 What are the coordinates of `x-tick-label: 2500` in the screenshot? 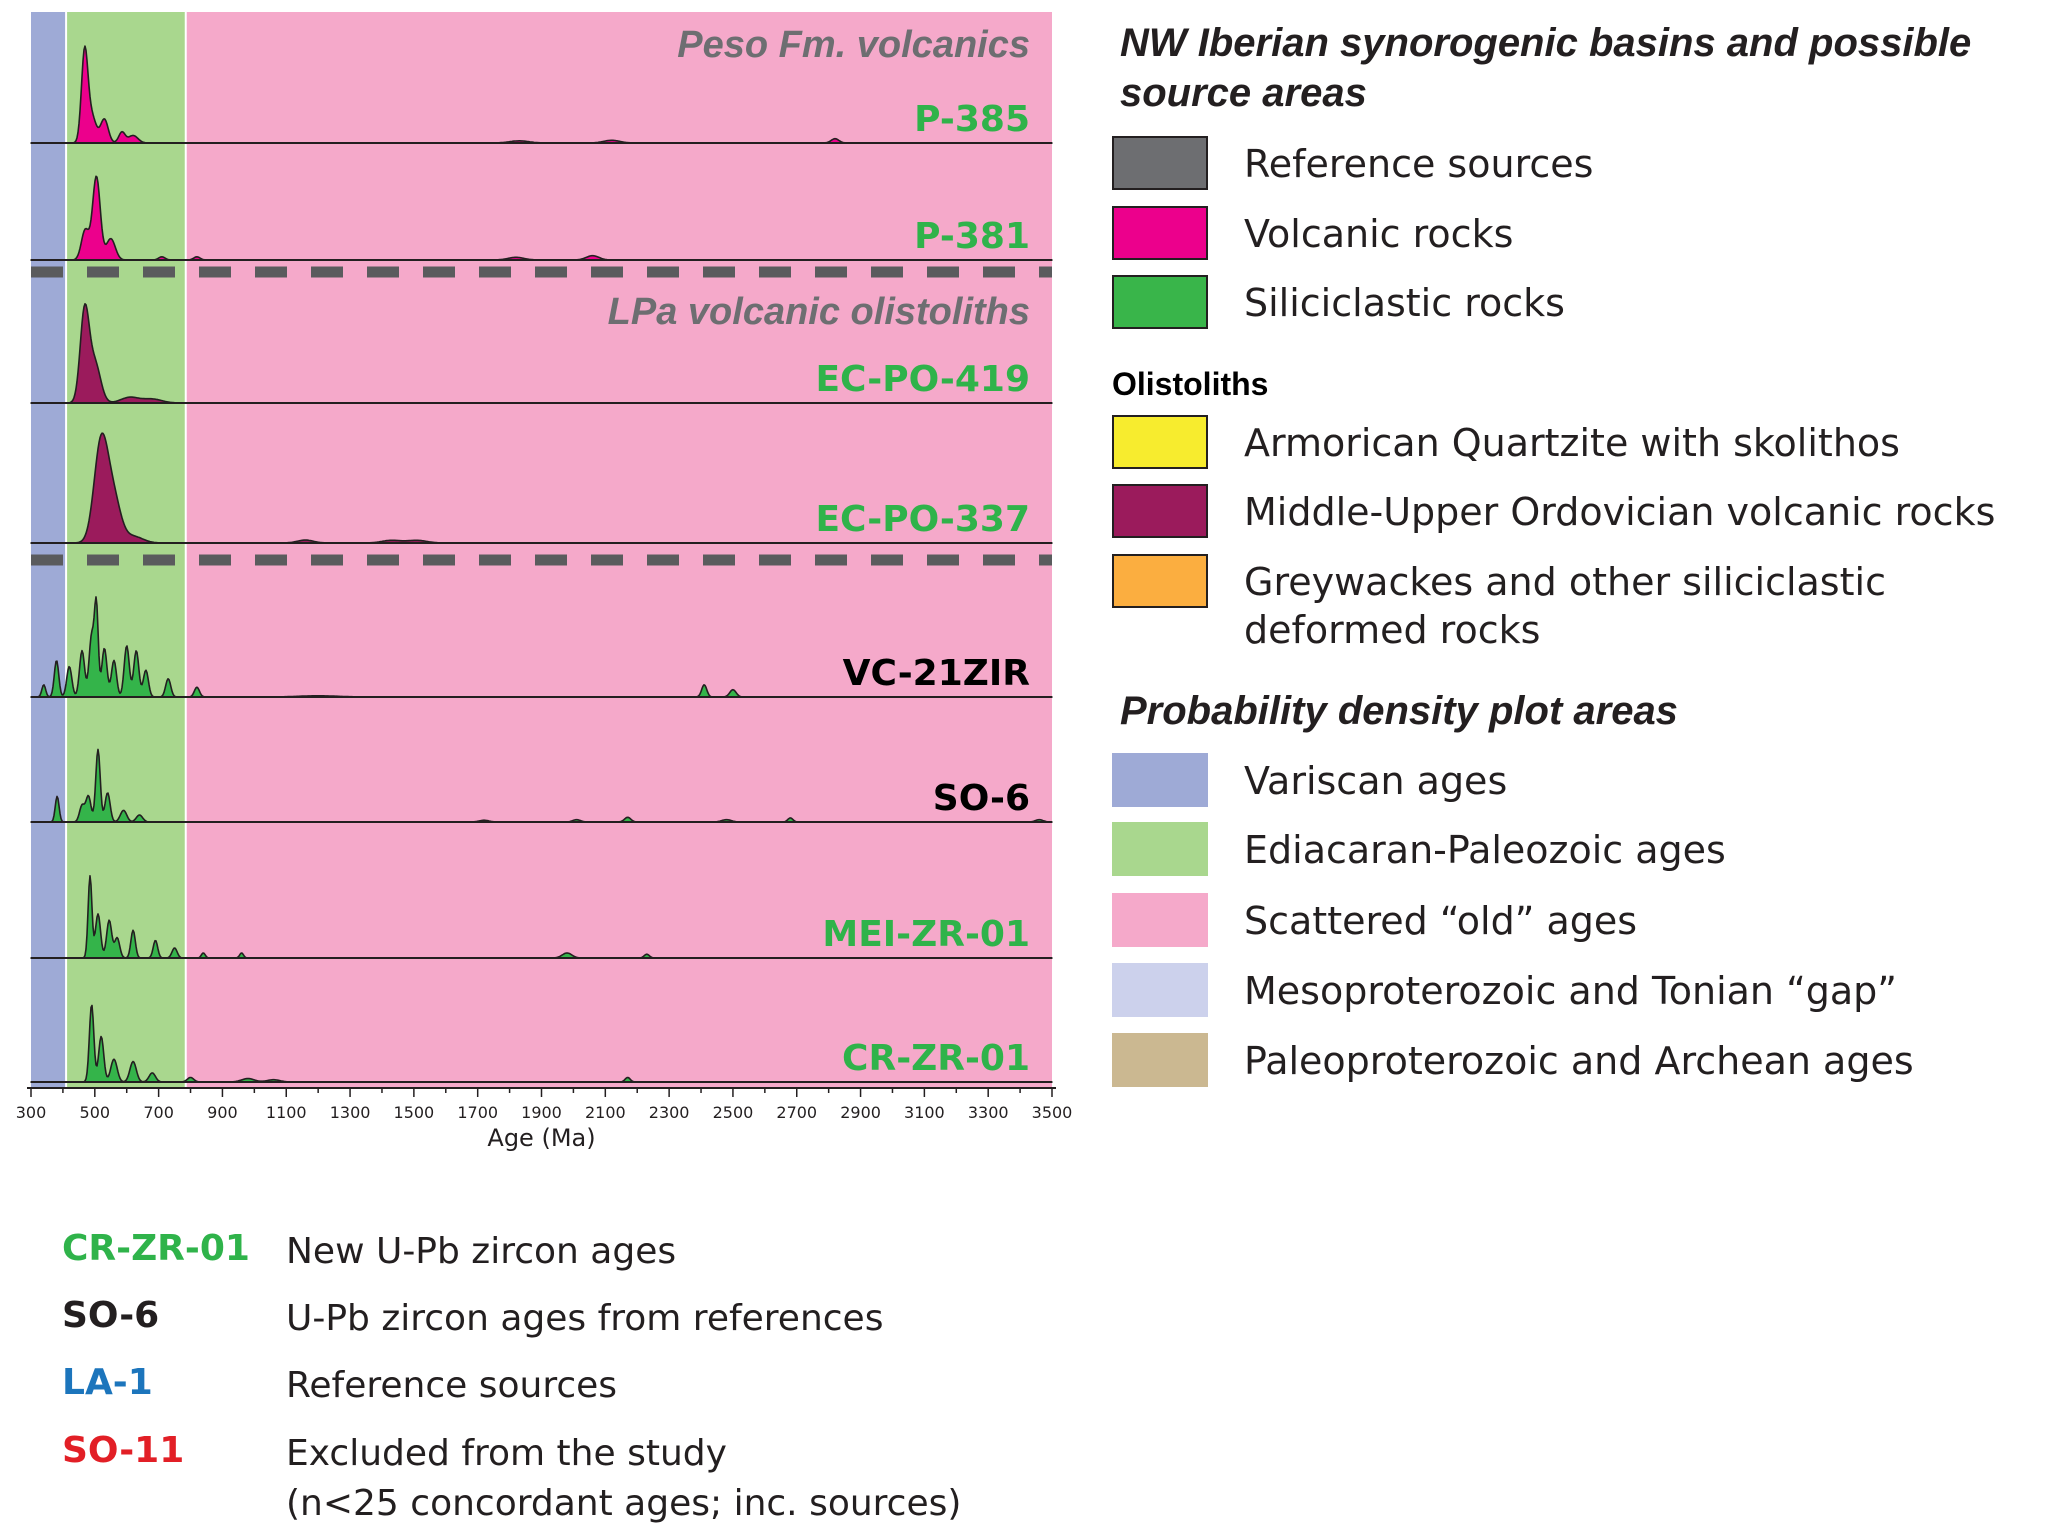 It's located at (733, 1112).